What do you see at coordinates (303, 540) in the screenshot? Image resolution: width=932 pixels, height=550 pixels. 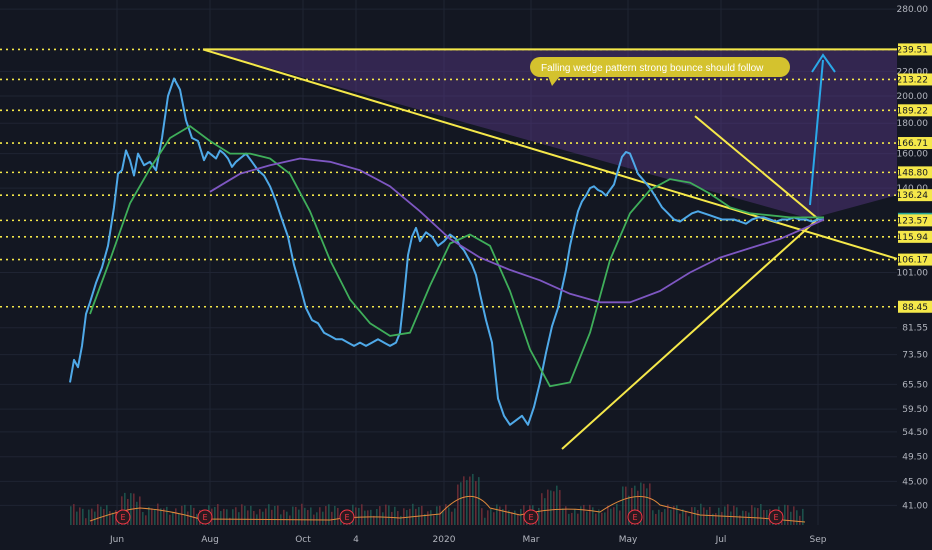 I see `x-tick-label: Oct` at bounding box center [303, 540].